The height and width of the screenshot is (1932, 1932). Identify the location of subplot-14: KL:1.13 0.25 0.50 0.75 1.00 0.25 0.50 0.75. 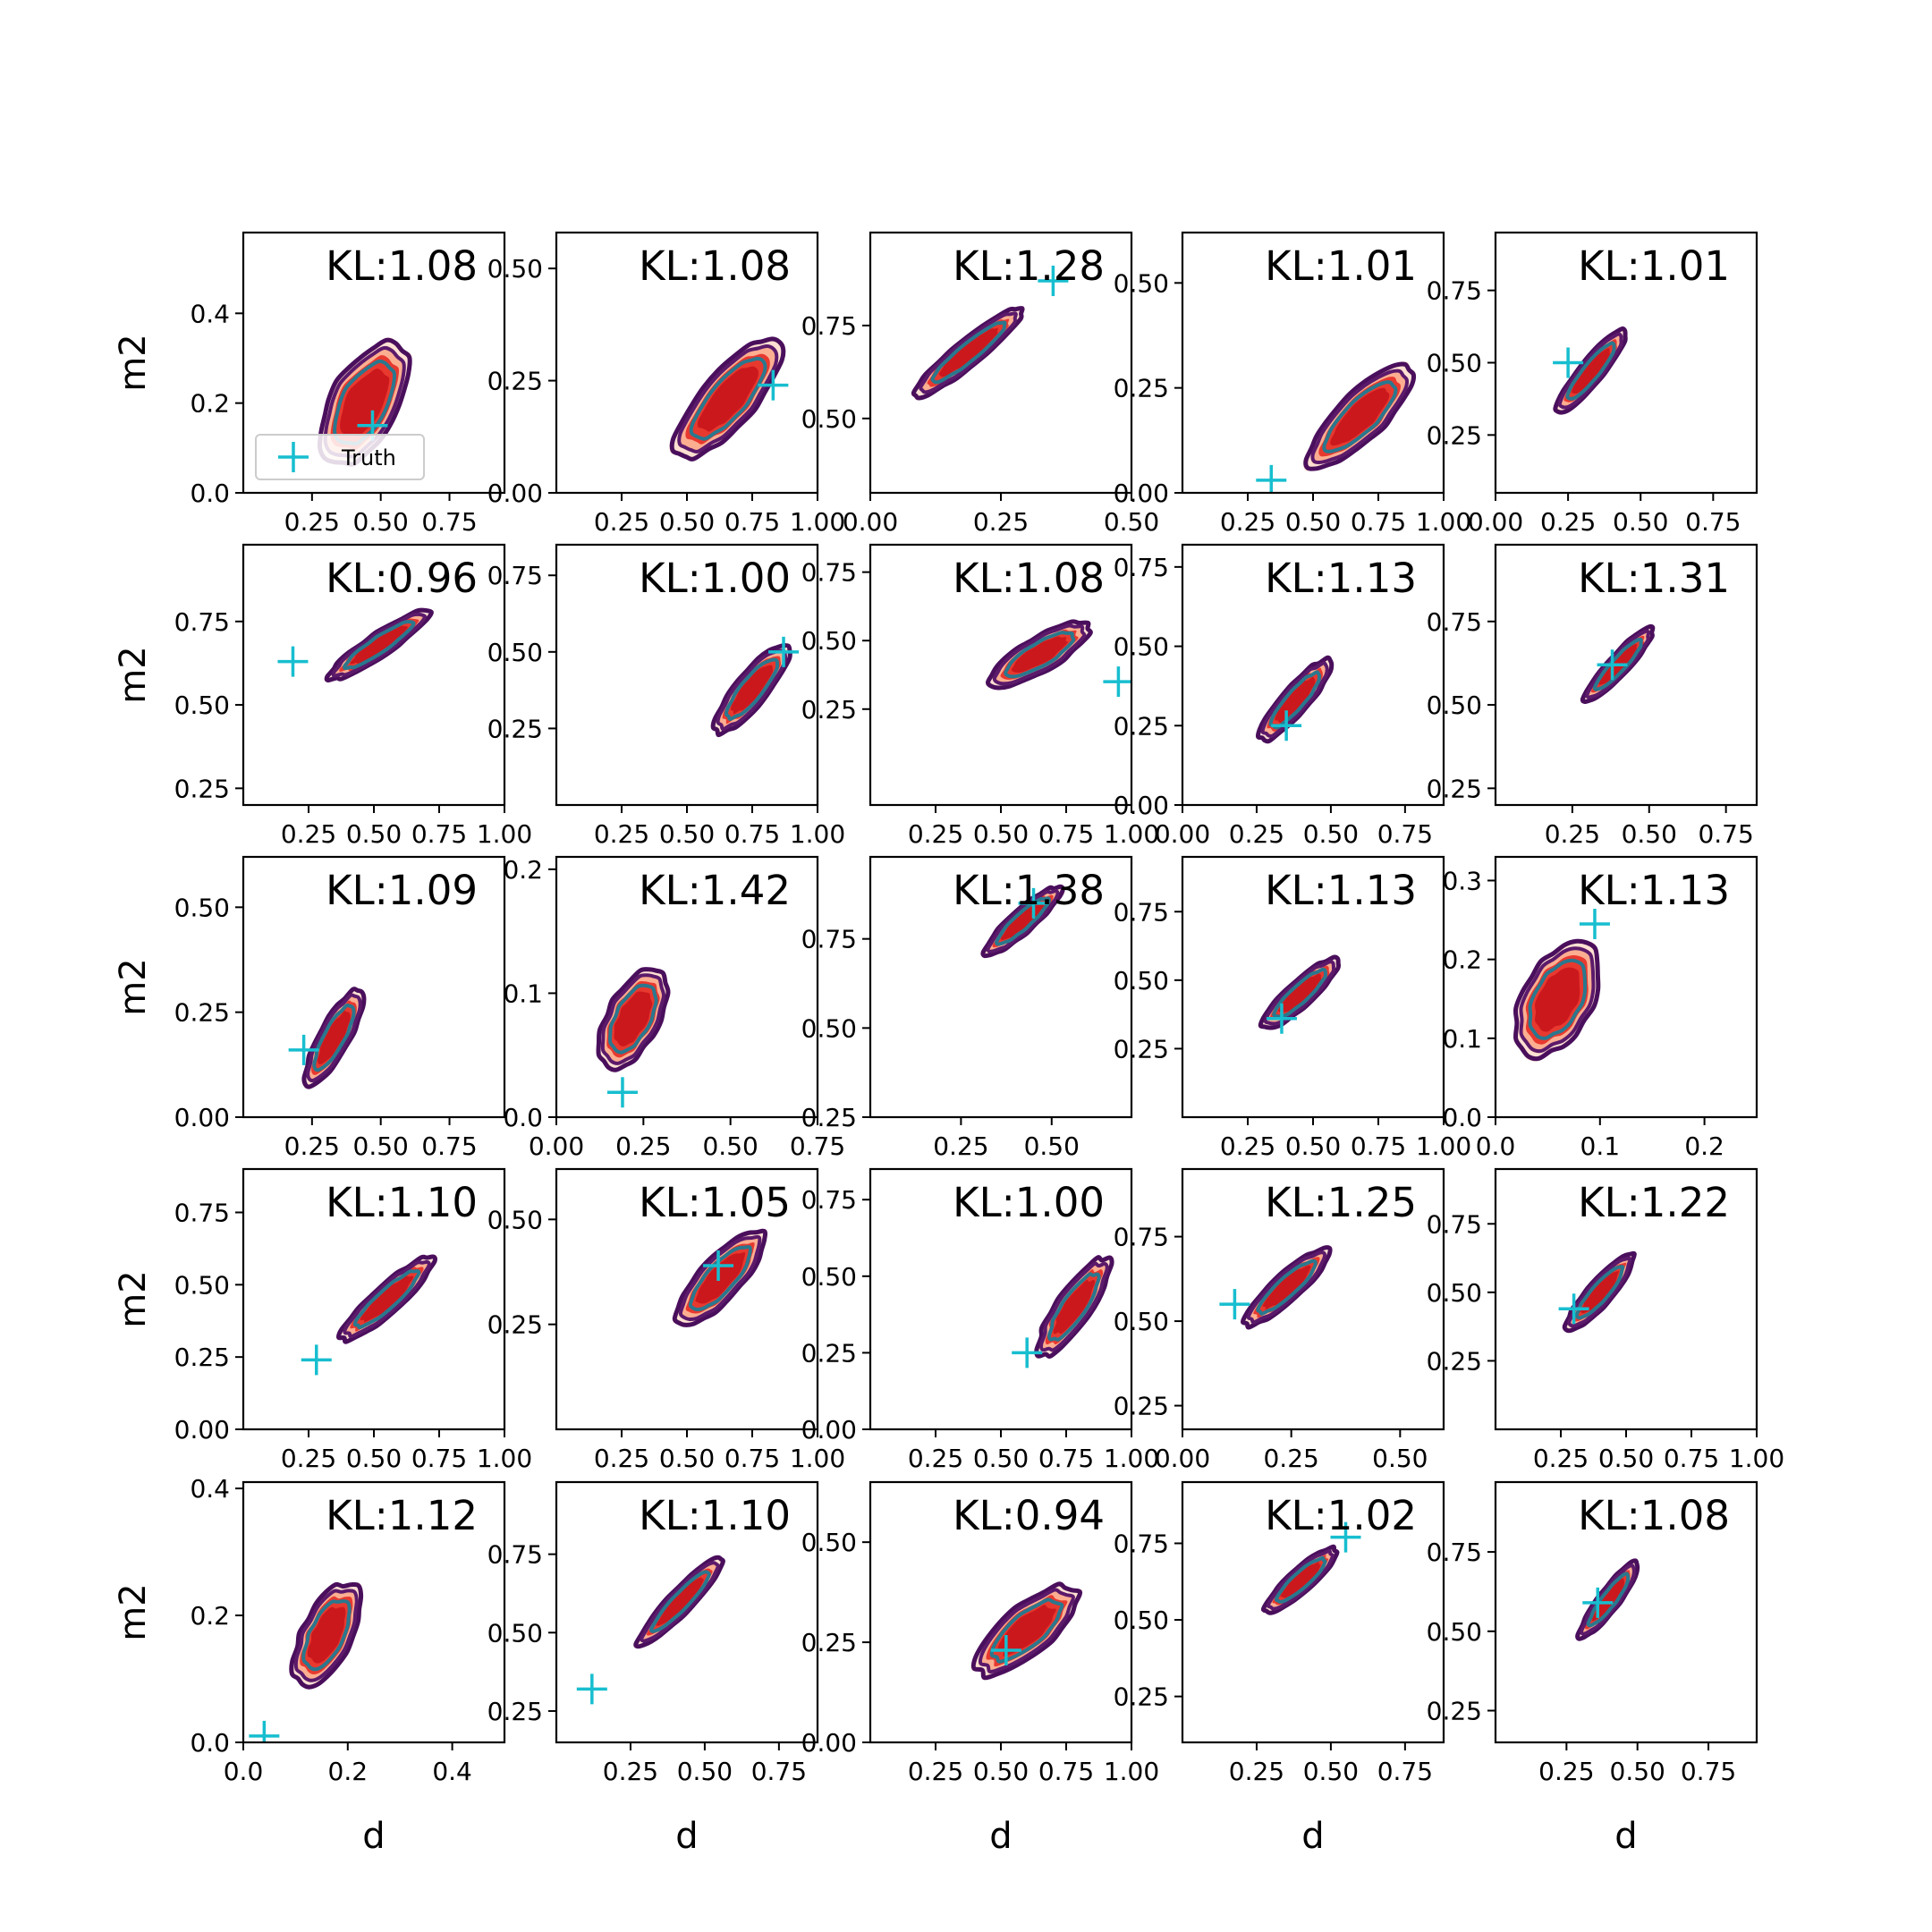
(1292, 1008).